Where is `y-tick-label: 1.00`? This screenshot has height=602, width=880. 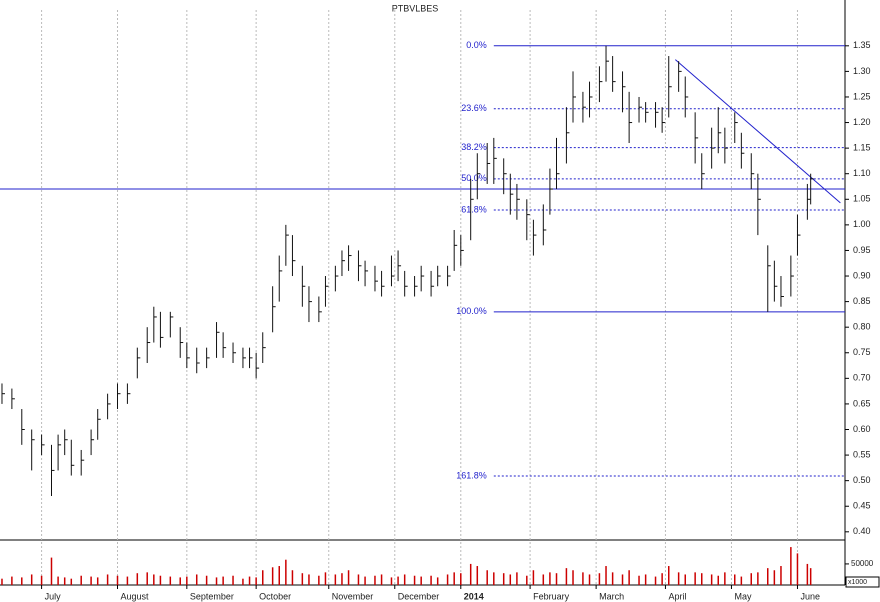
y-tick-label: 1.00 is located at coordinates (862, 224).